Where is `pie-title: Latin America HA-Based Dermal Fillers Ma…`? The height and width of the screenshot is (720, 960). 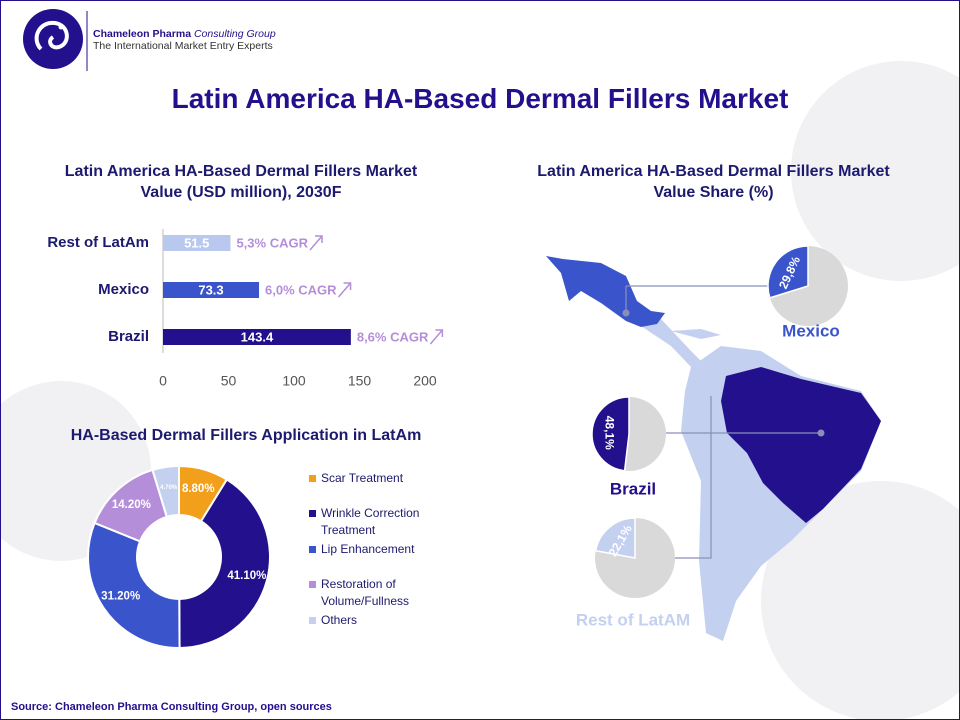 pie-title: Latin America HA-Based Dermal Fillers Ma… is located at coordinates (713, 182).